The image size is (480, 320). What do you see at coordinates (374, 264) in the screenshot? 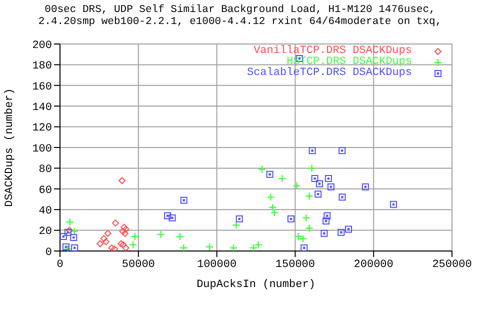
I see `x-tick-label: 200000` at bounding box center [374, 264].